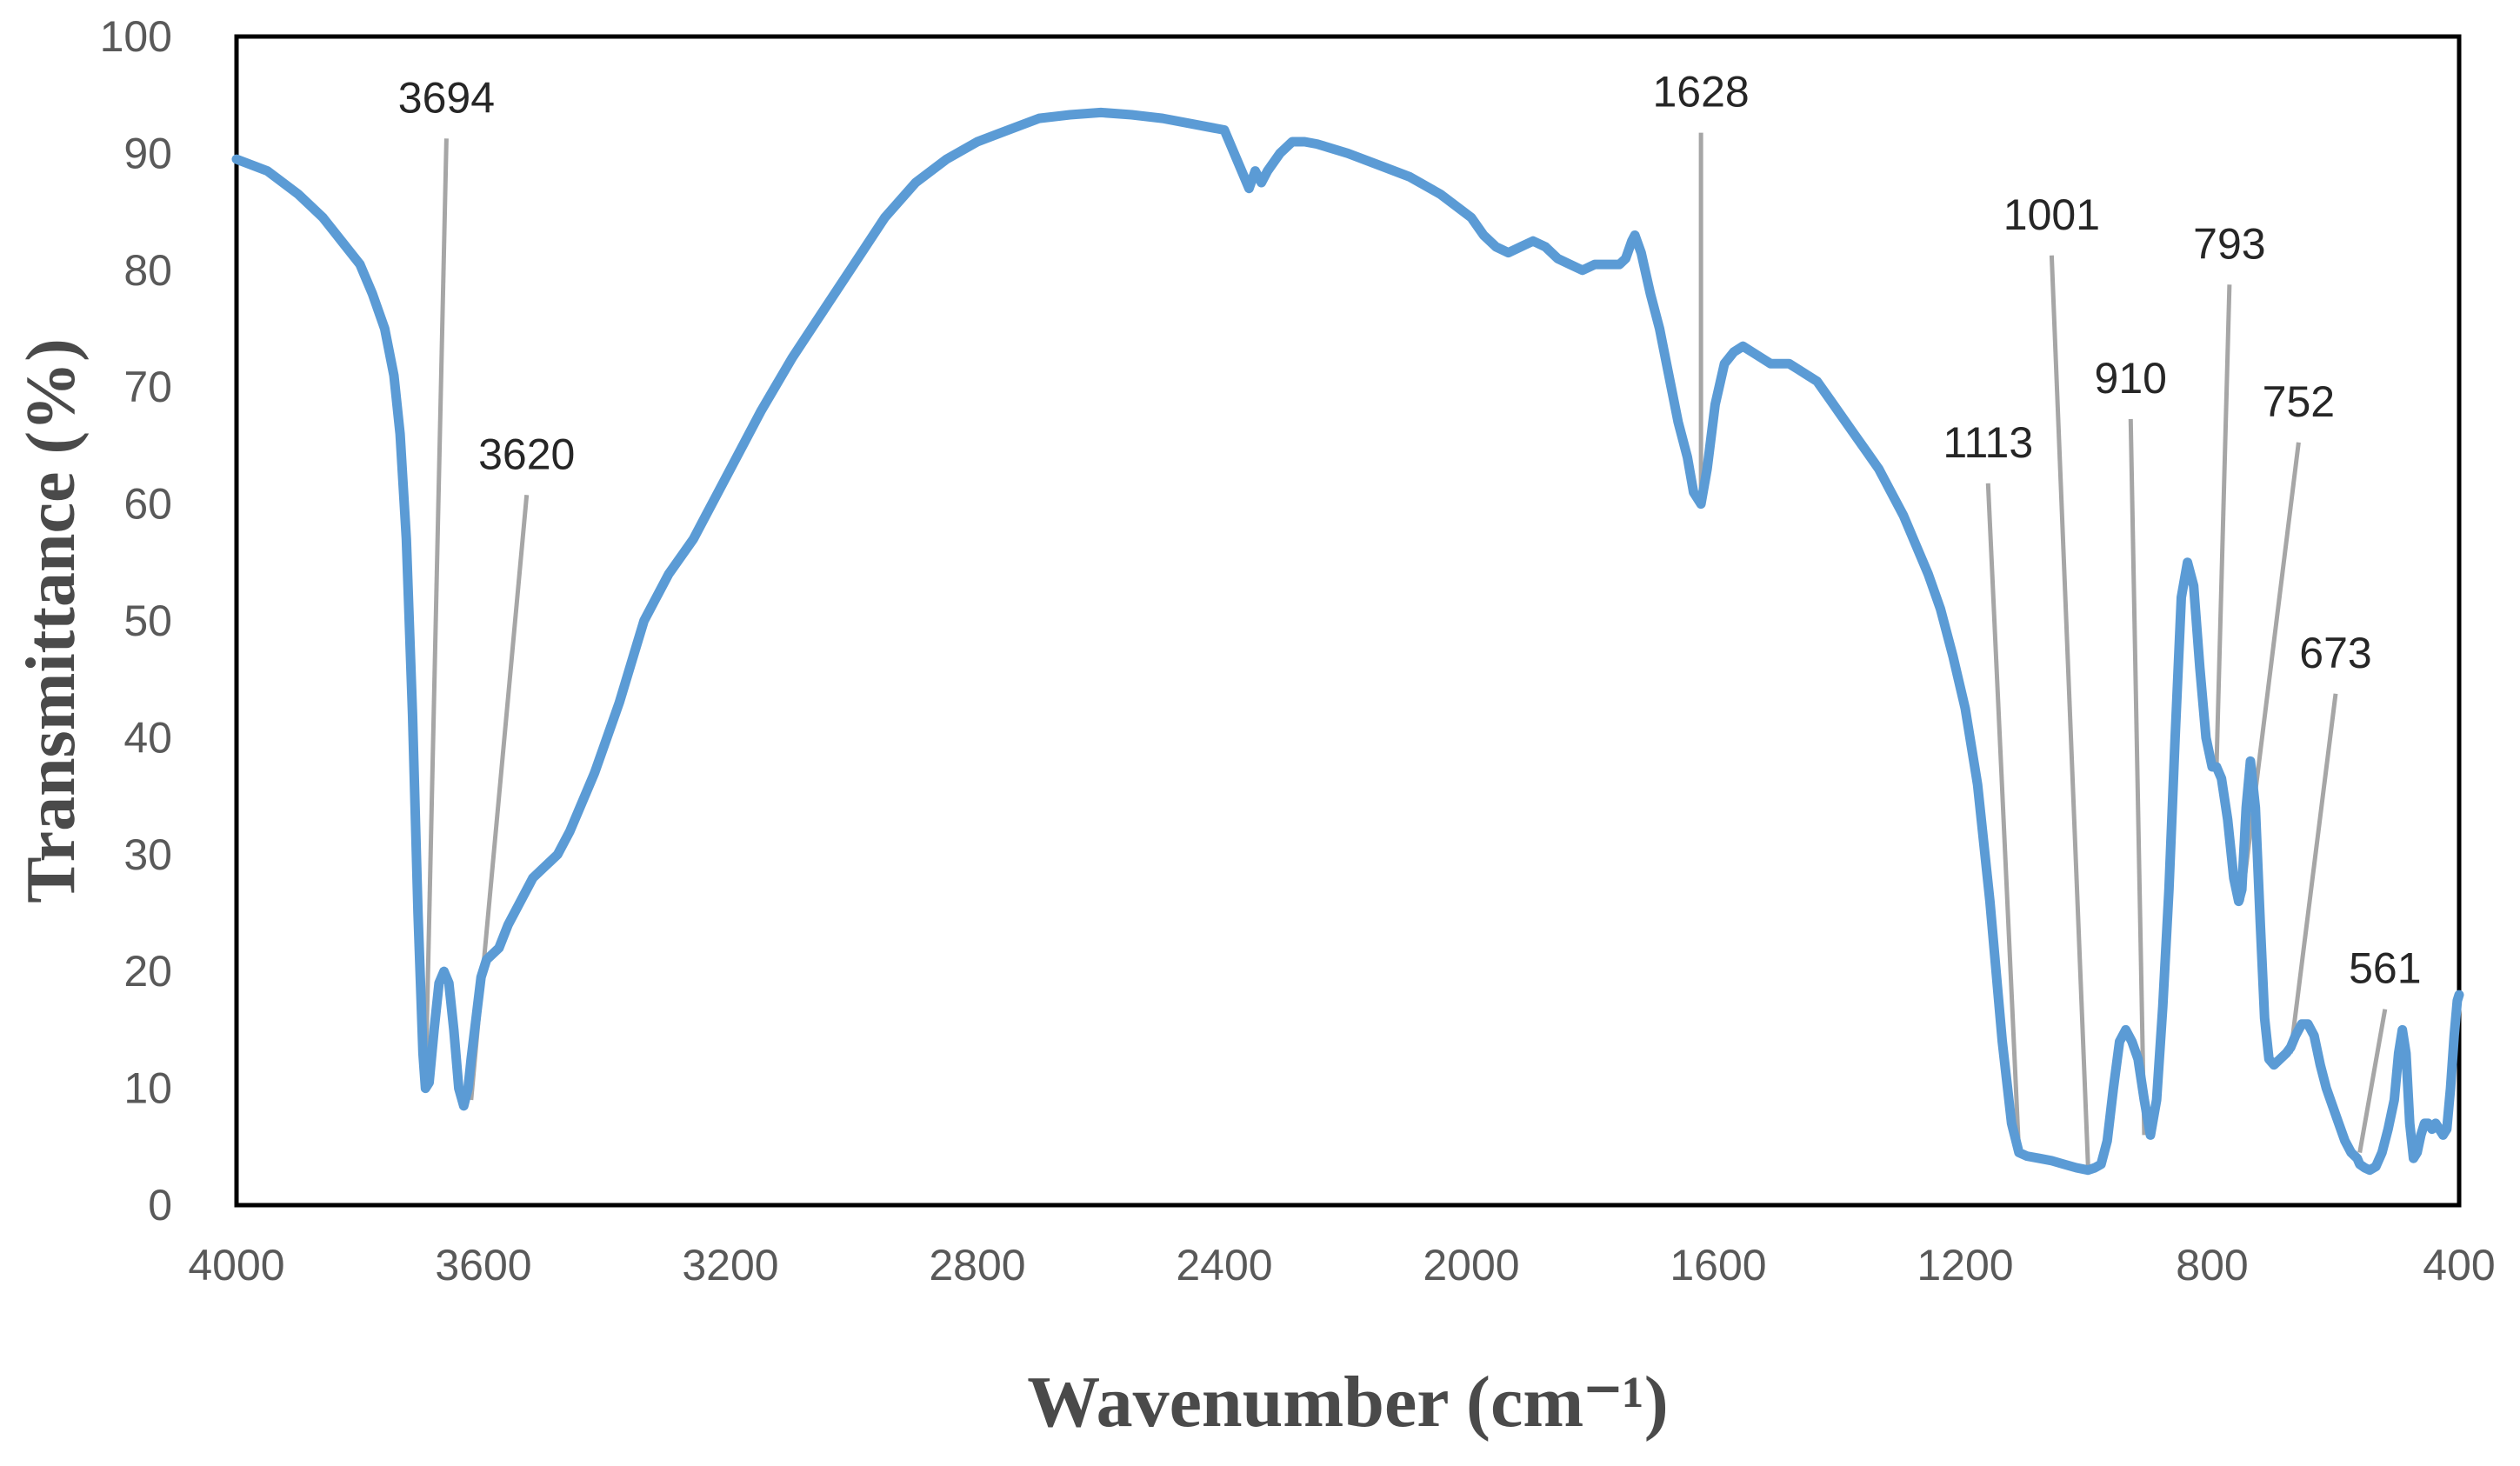 The height and width of the screenshot is (1466, 2520). What do you see at coordinates (147, 270) in the screenshot?
I see `y-tick-label: 80` at bounding box center [147, 270].